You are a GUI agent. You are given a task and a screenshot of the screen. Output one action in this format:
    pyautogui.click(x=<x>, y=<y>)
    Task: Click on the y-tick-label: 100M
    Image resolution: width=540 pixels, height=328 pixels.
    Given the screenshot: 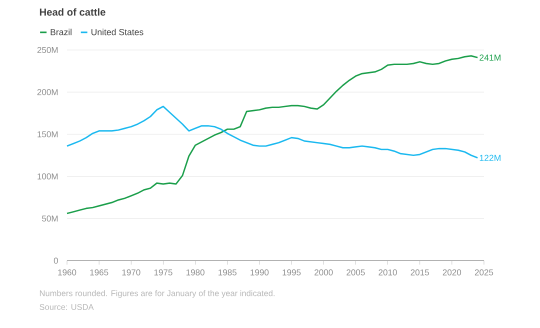 What is the action you would take?
    pyautogui.click(x=48, y=176)
    